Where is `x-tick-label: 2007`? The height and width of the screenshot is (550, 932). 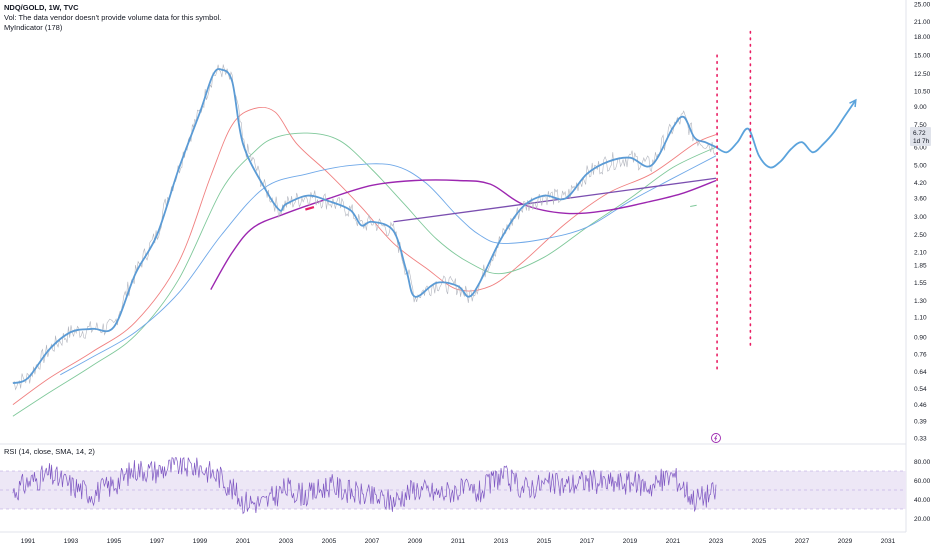 x-tick-label: 2007 is located at coordinates (372, 541).